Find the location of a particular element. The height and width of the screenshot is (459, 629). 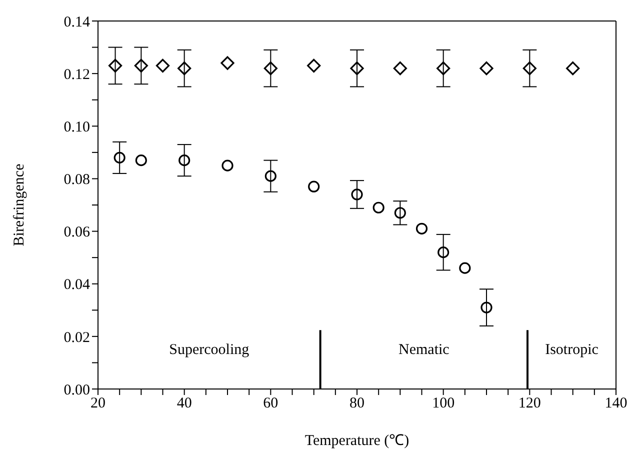

x-tick-label: 80 is located at coordinates (357, 404).